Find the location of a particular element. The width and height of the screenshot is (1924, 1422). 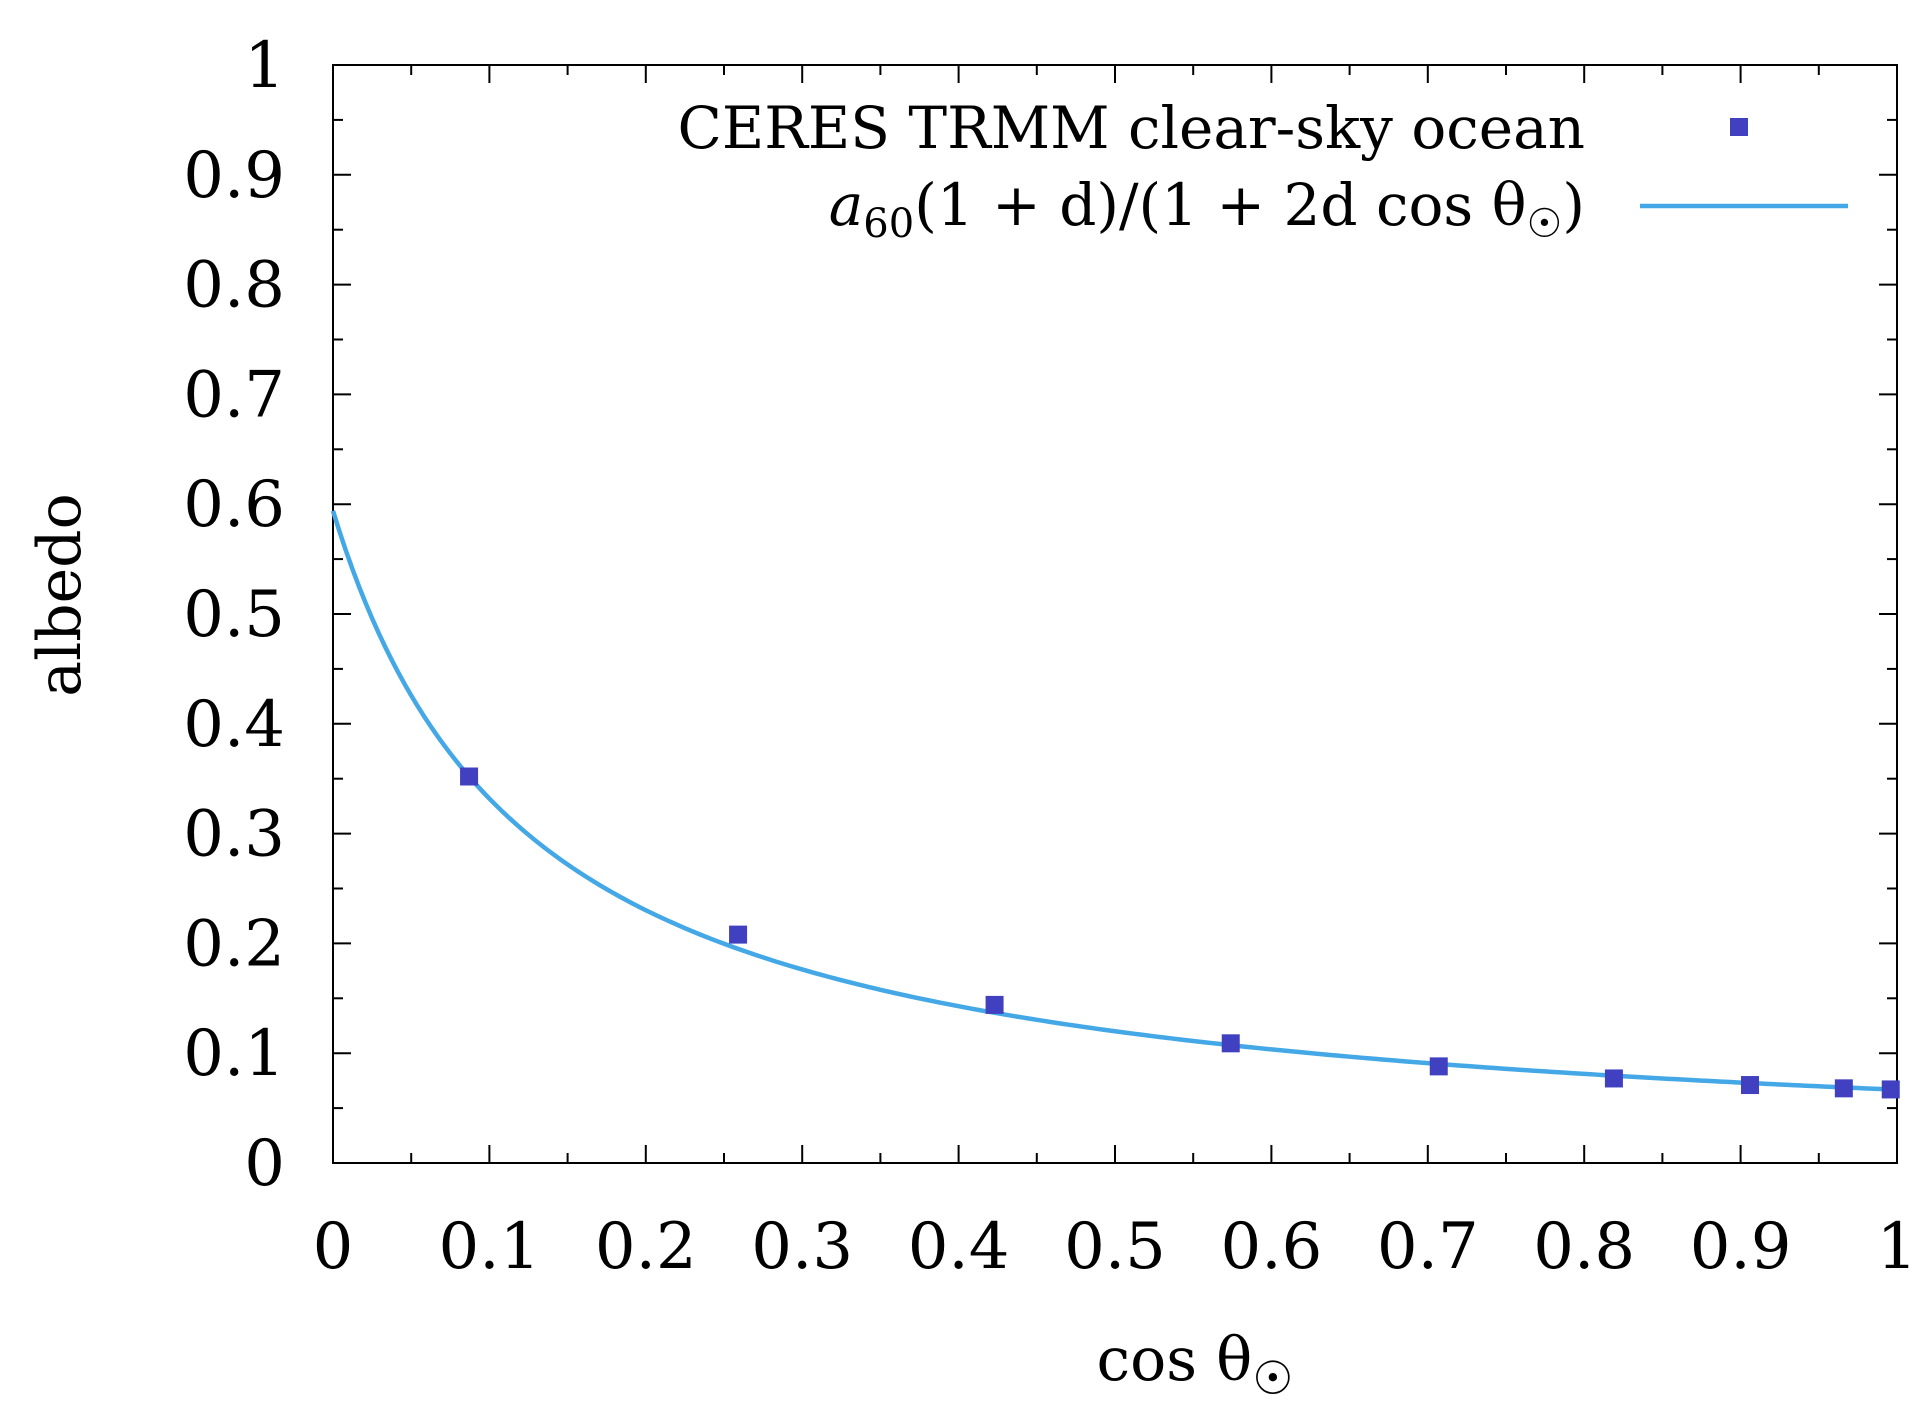

x-tick-labels: 0 0.1 0.2 0.3 0.4 0.5 0.6 0.7 0.8 0.9 1 is located at coordinates (1115, 1247).